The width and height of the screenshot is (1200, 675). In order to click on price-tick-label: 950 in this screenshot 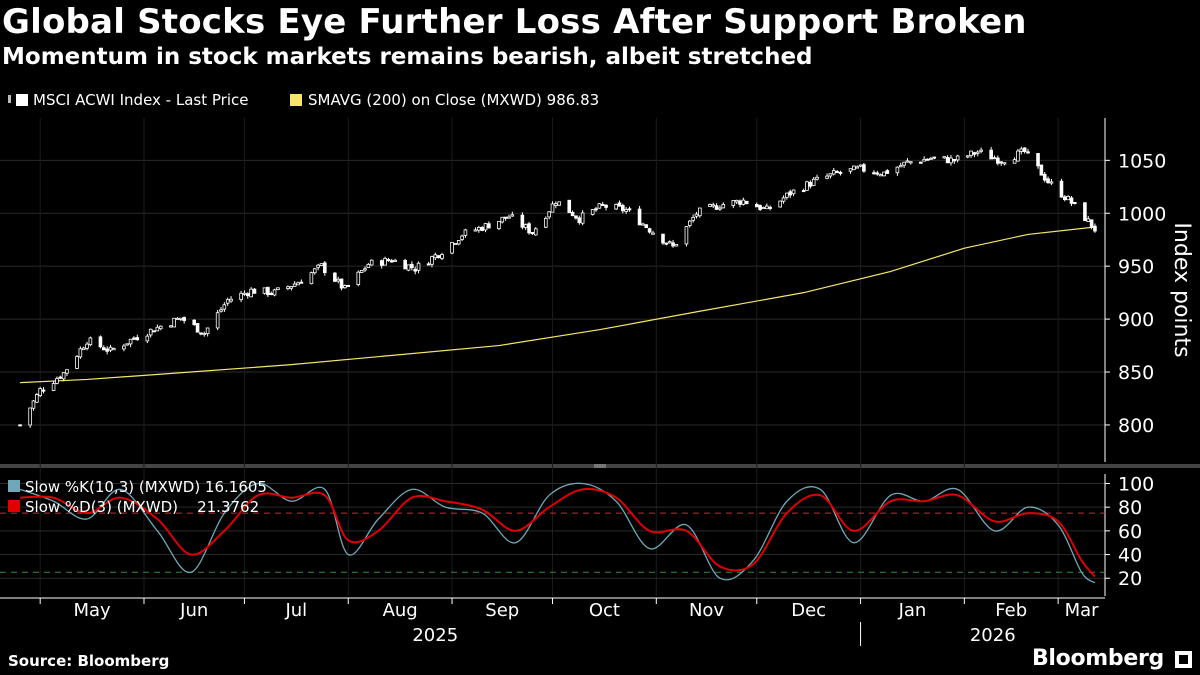, I will do `click(1136, 267)`.